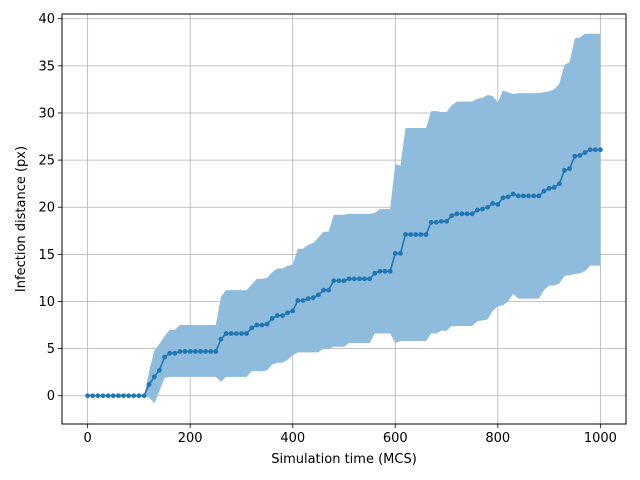  What do you see at coordinates (50, 208) in the screenshot?
I see `y-axis-ticks: 0 5 10 15 20 25 30 35 40` at bounding box center [50, 208].